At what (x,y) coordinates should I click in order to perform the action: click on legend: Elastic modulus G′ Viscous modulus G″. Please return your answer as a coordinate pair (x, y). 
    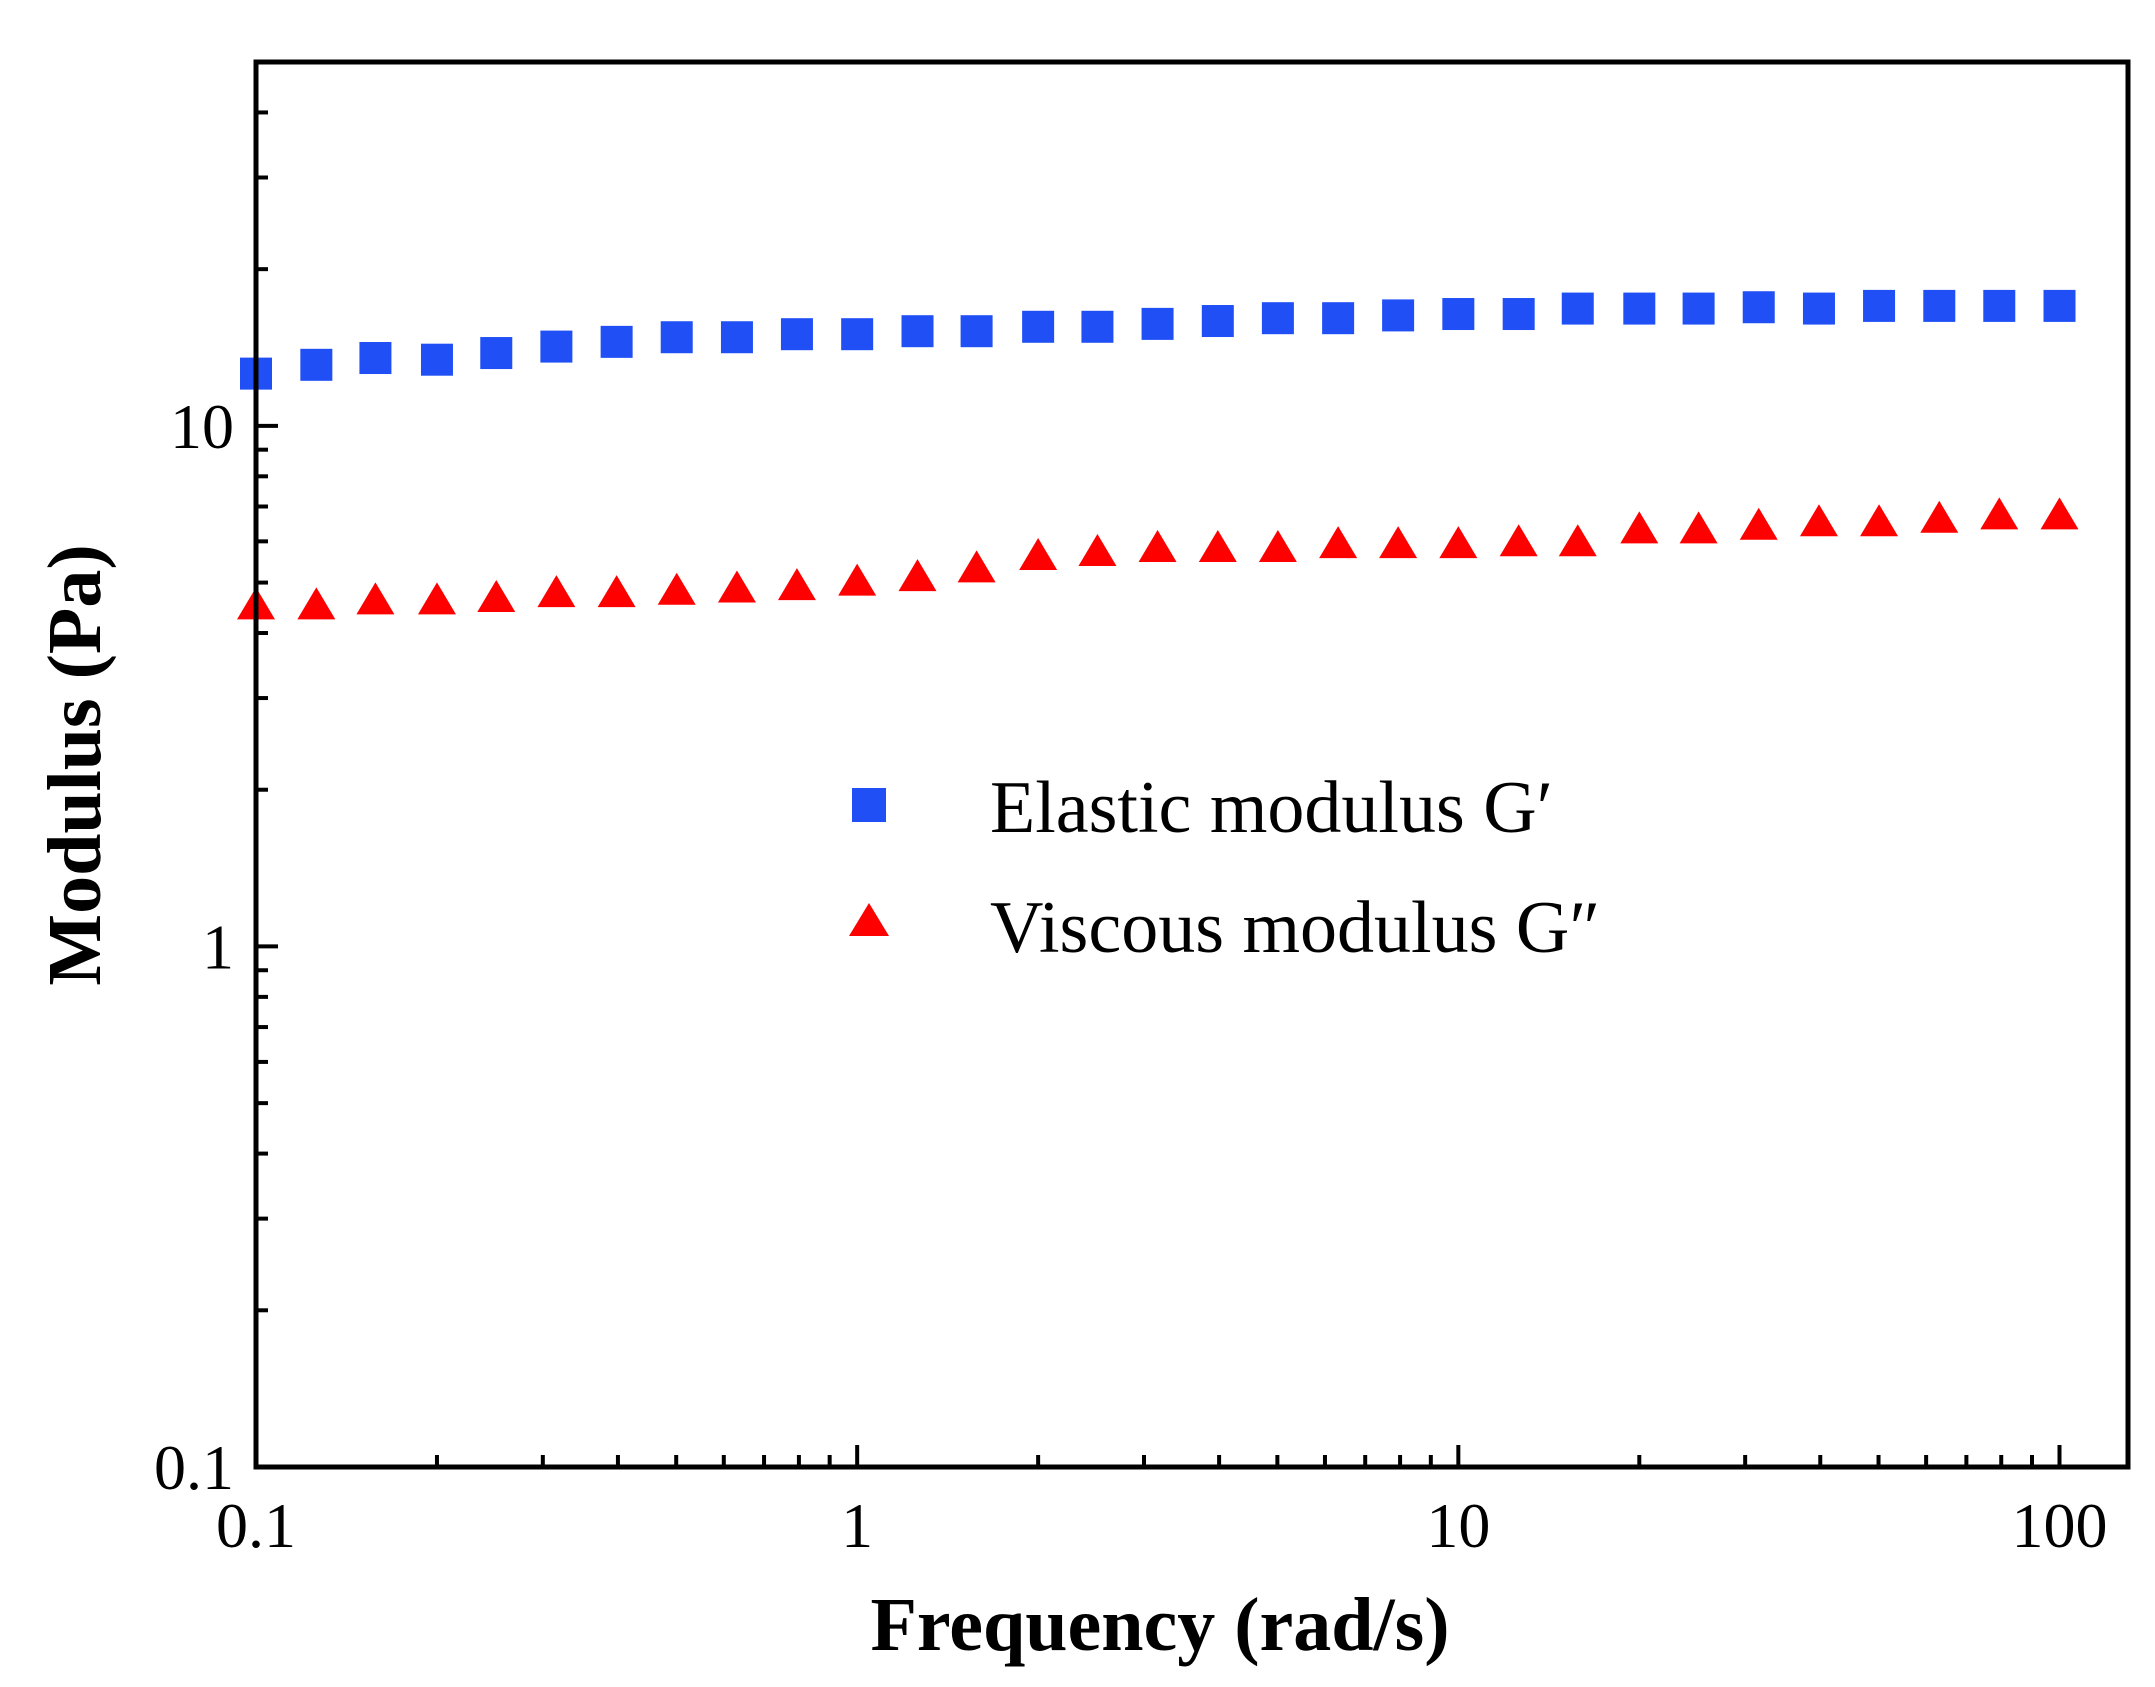
    Looking at the image, I should click on (1224, 868).